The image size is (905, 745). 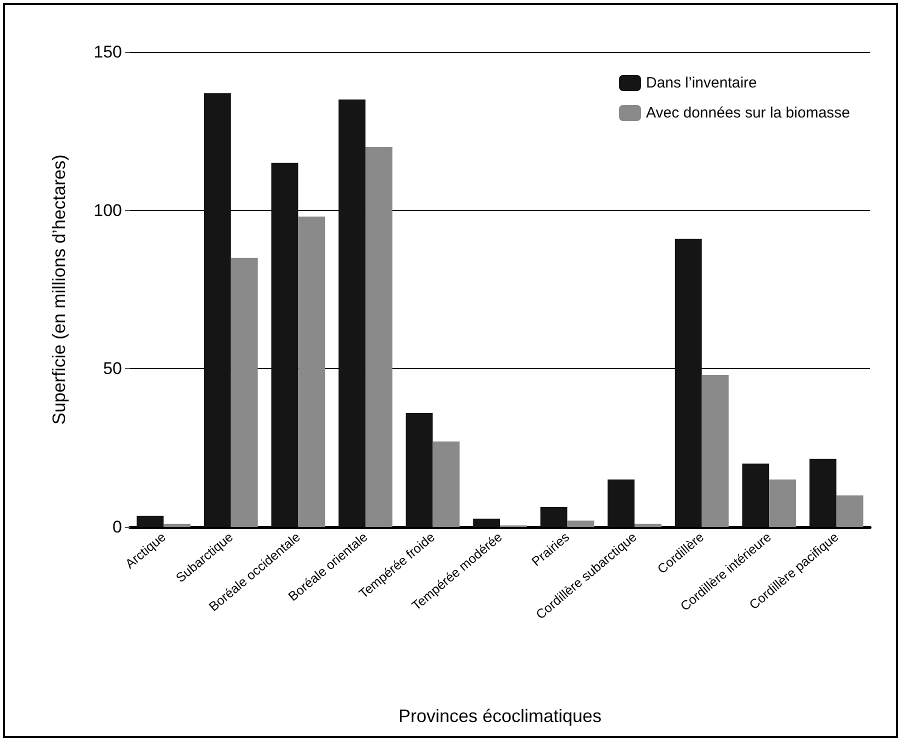 I want to click on y-tick-label: 0, so click(x=117, y=527).